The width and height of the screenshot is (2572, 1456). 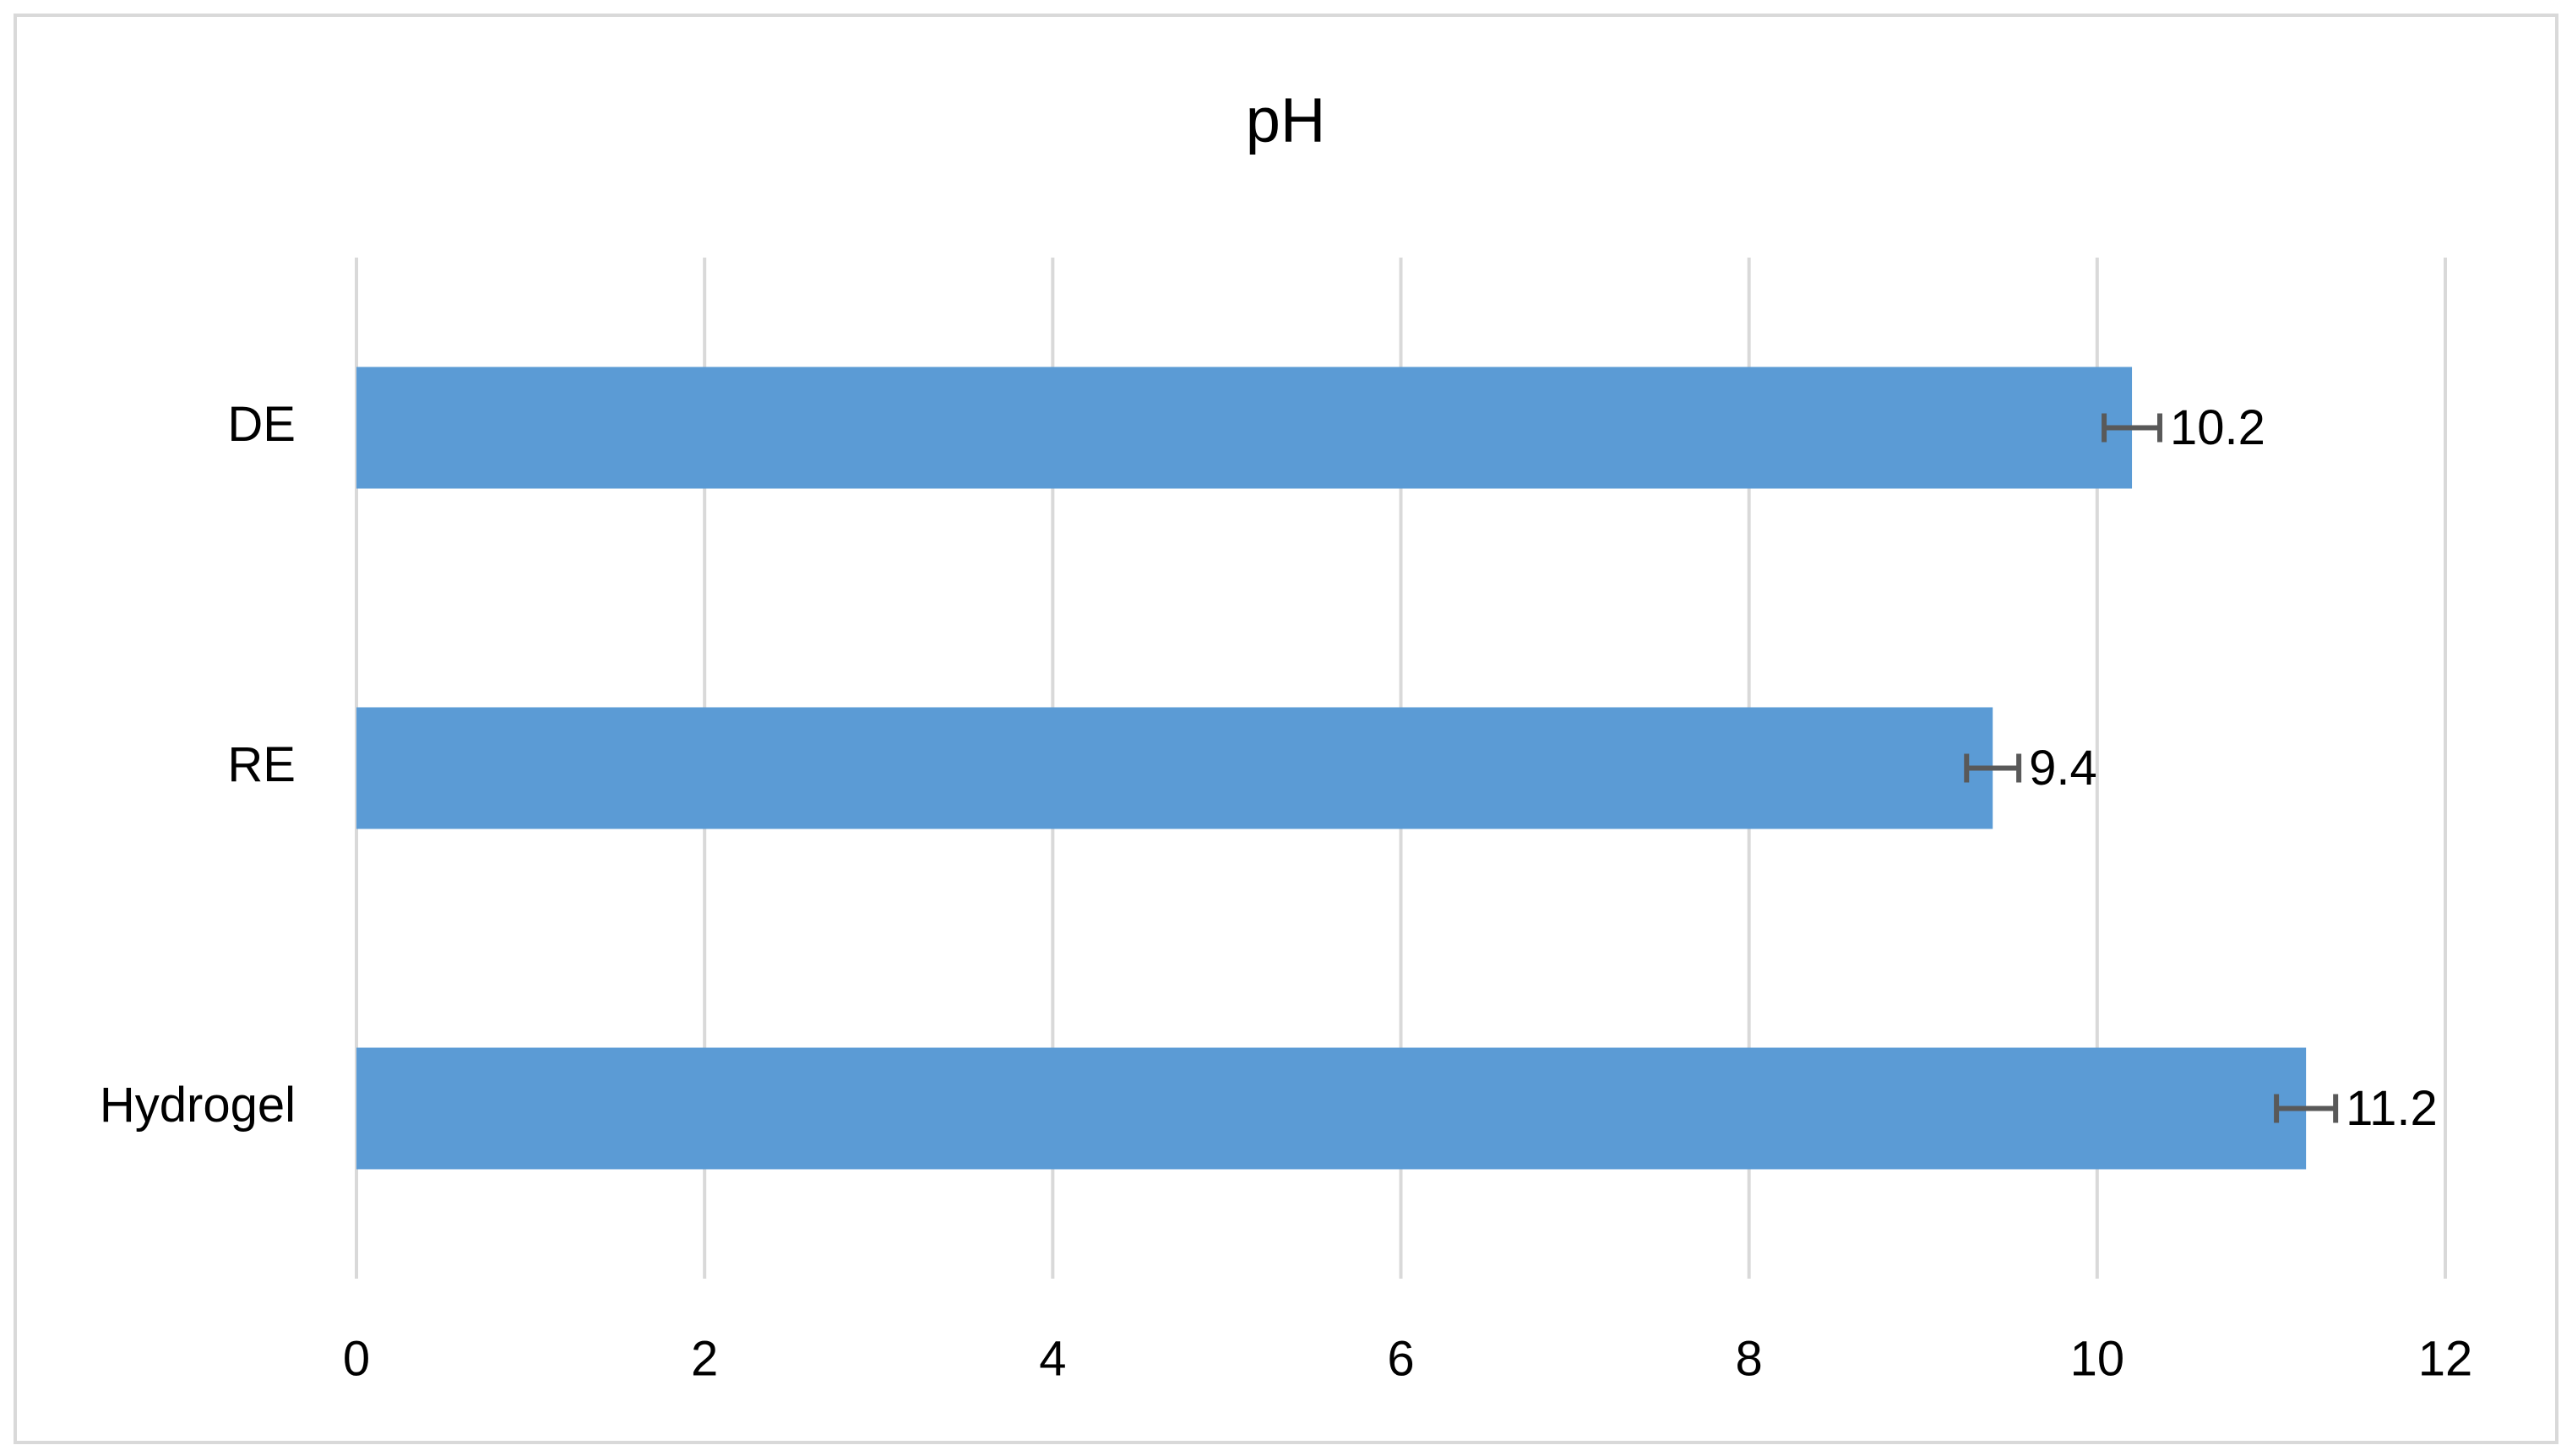 What do you see at coordinates (705, 1359) in the screenshot?
I see `x-tick-label: 2` at bounding box center [705, 1359].